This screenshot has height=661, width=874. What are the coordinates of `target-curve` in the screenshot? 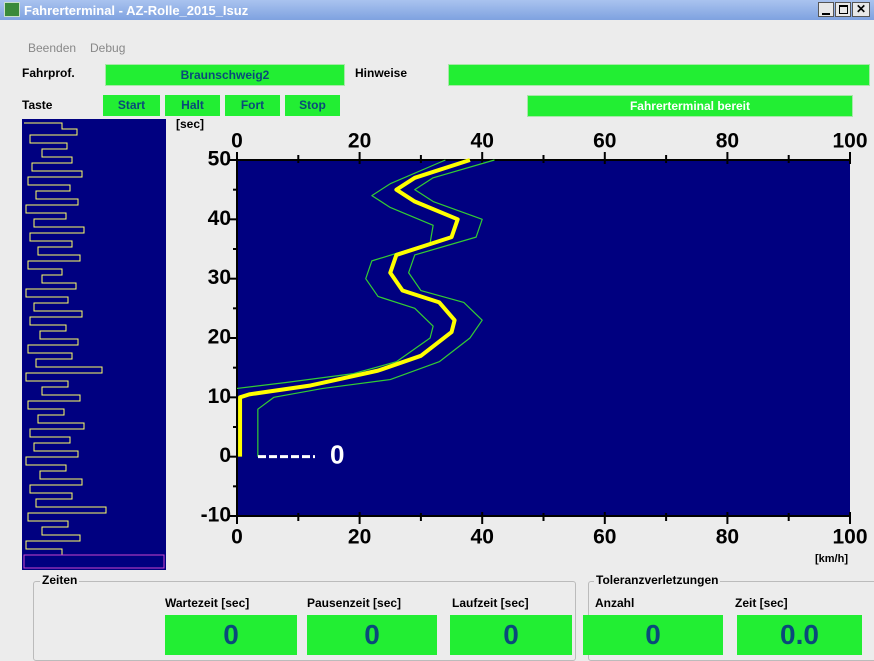 It's located at (354, 307).